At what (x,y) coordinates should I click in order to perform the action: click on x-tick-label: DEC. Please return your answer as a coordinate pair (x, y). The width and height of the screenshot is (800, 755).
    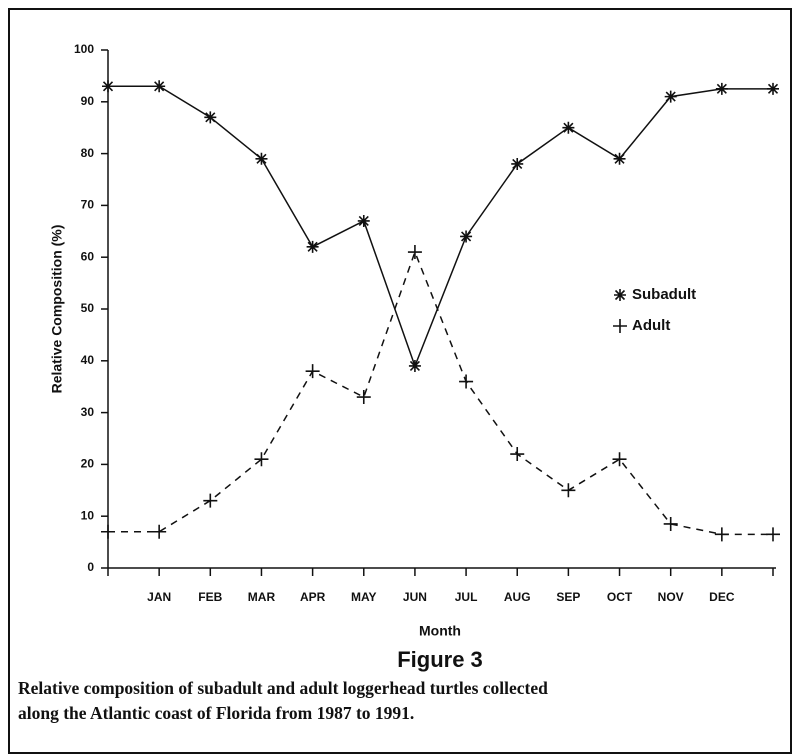
    Looking at the image, I should click on (722, 597).